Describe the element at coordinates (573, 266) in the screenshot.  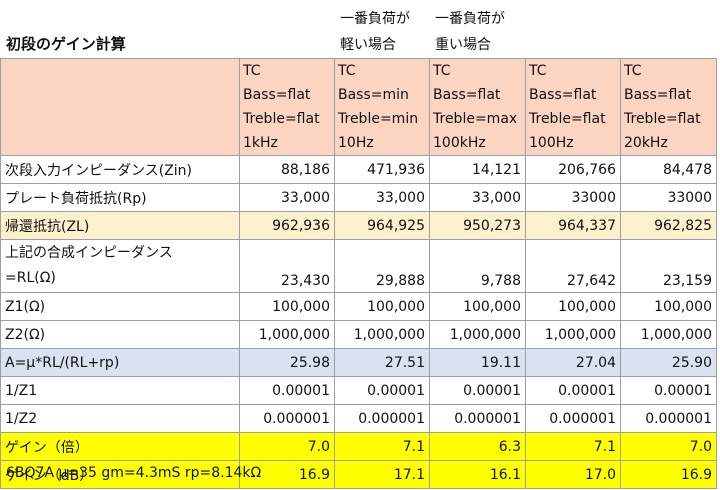
I see `value-cell: 27,642` at that location.